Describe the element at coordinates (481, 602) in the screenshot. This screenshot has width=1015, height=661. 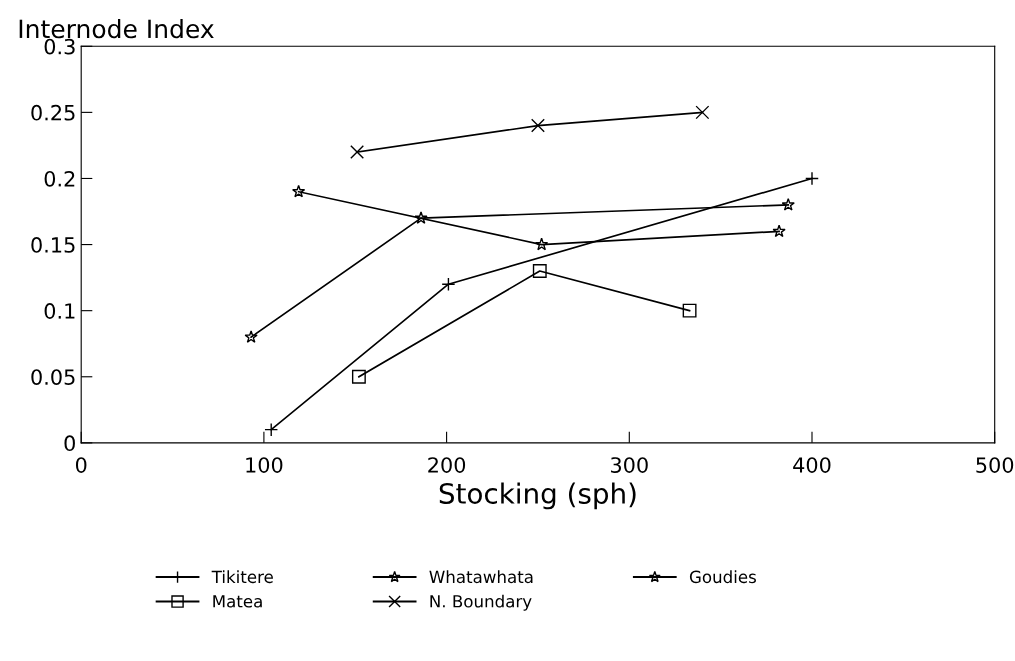
I see `legend-label: N. Boundary` at that location.